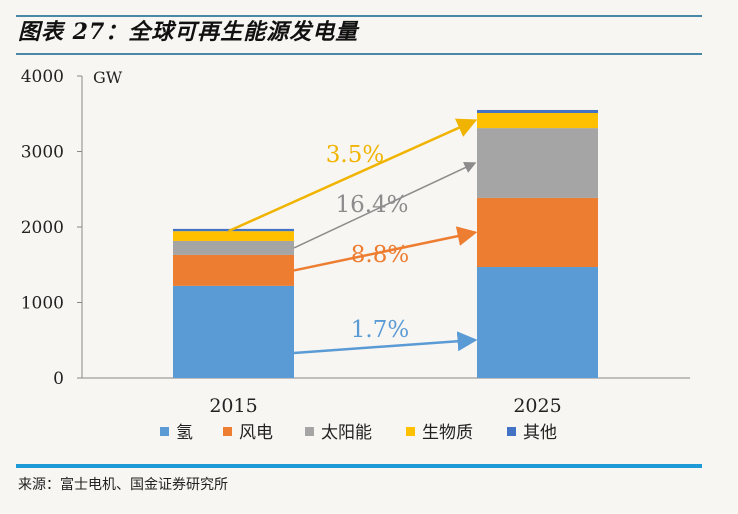 Image resolution: width=738 pixels, height=514 pixels. What do you see at coordinates (233, 236) in the screenshot?
I see `bar-2015-生物质` at bounding box center [233, 236].